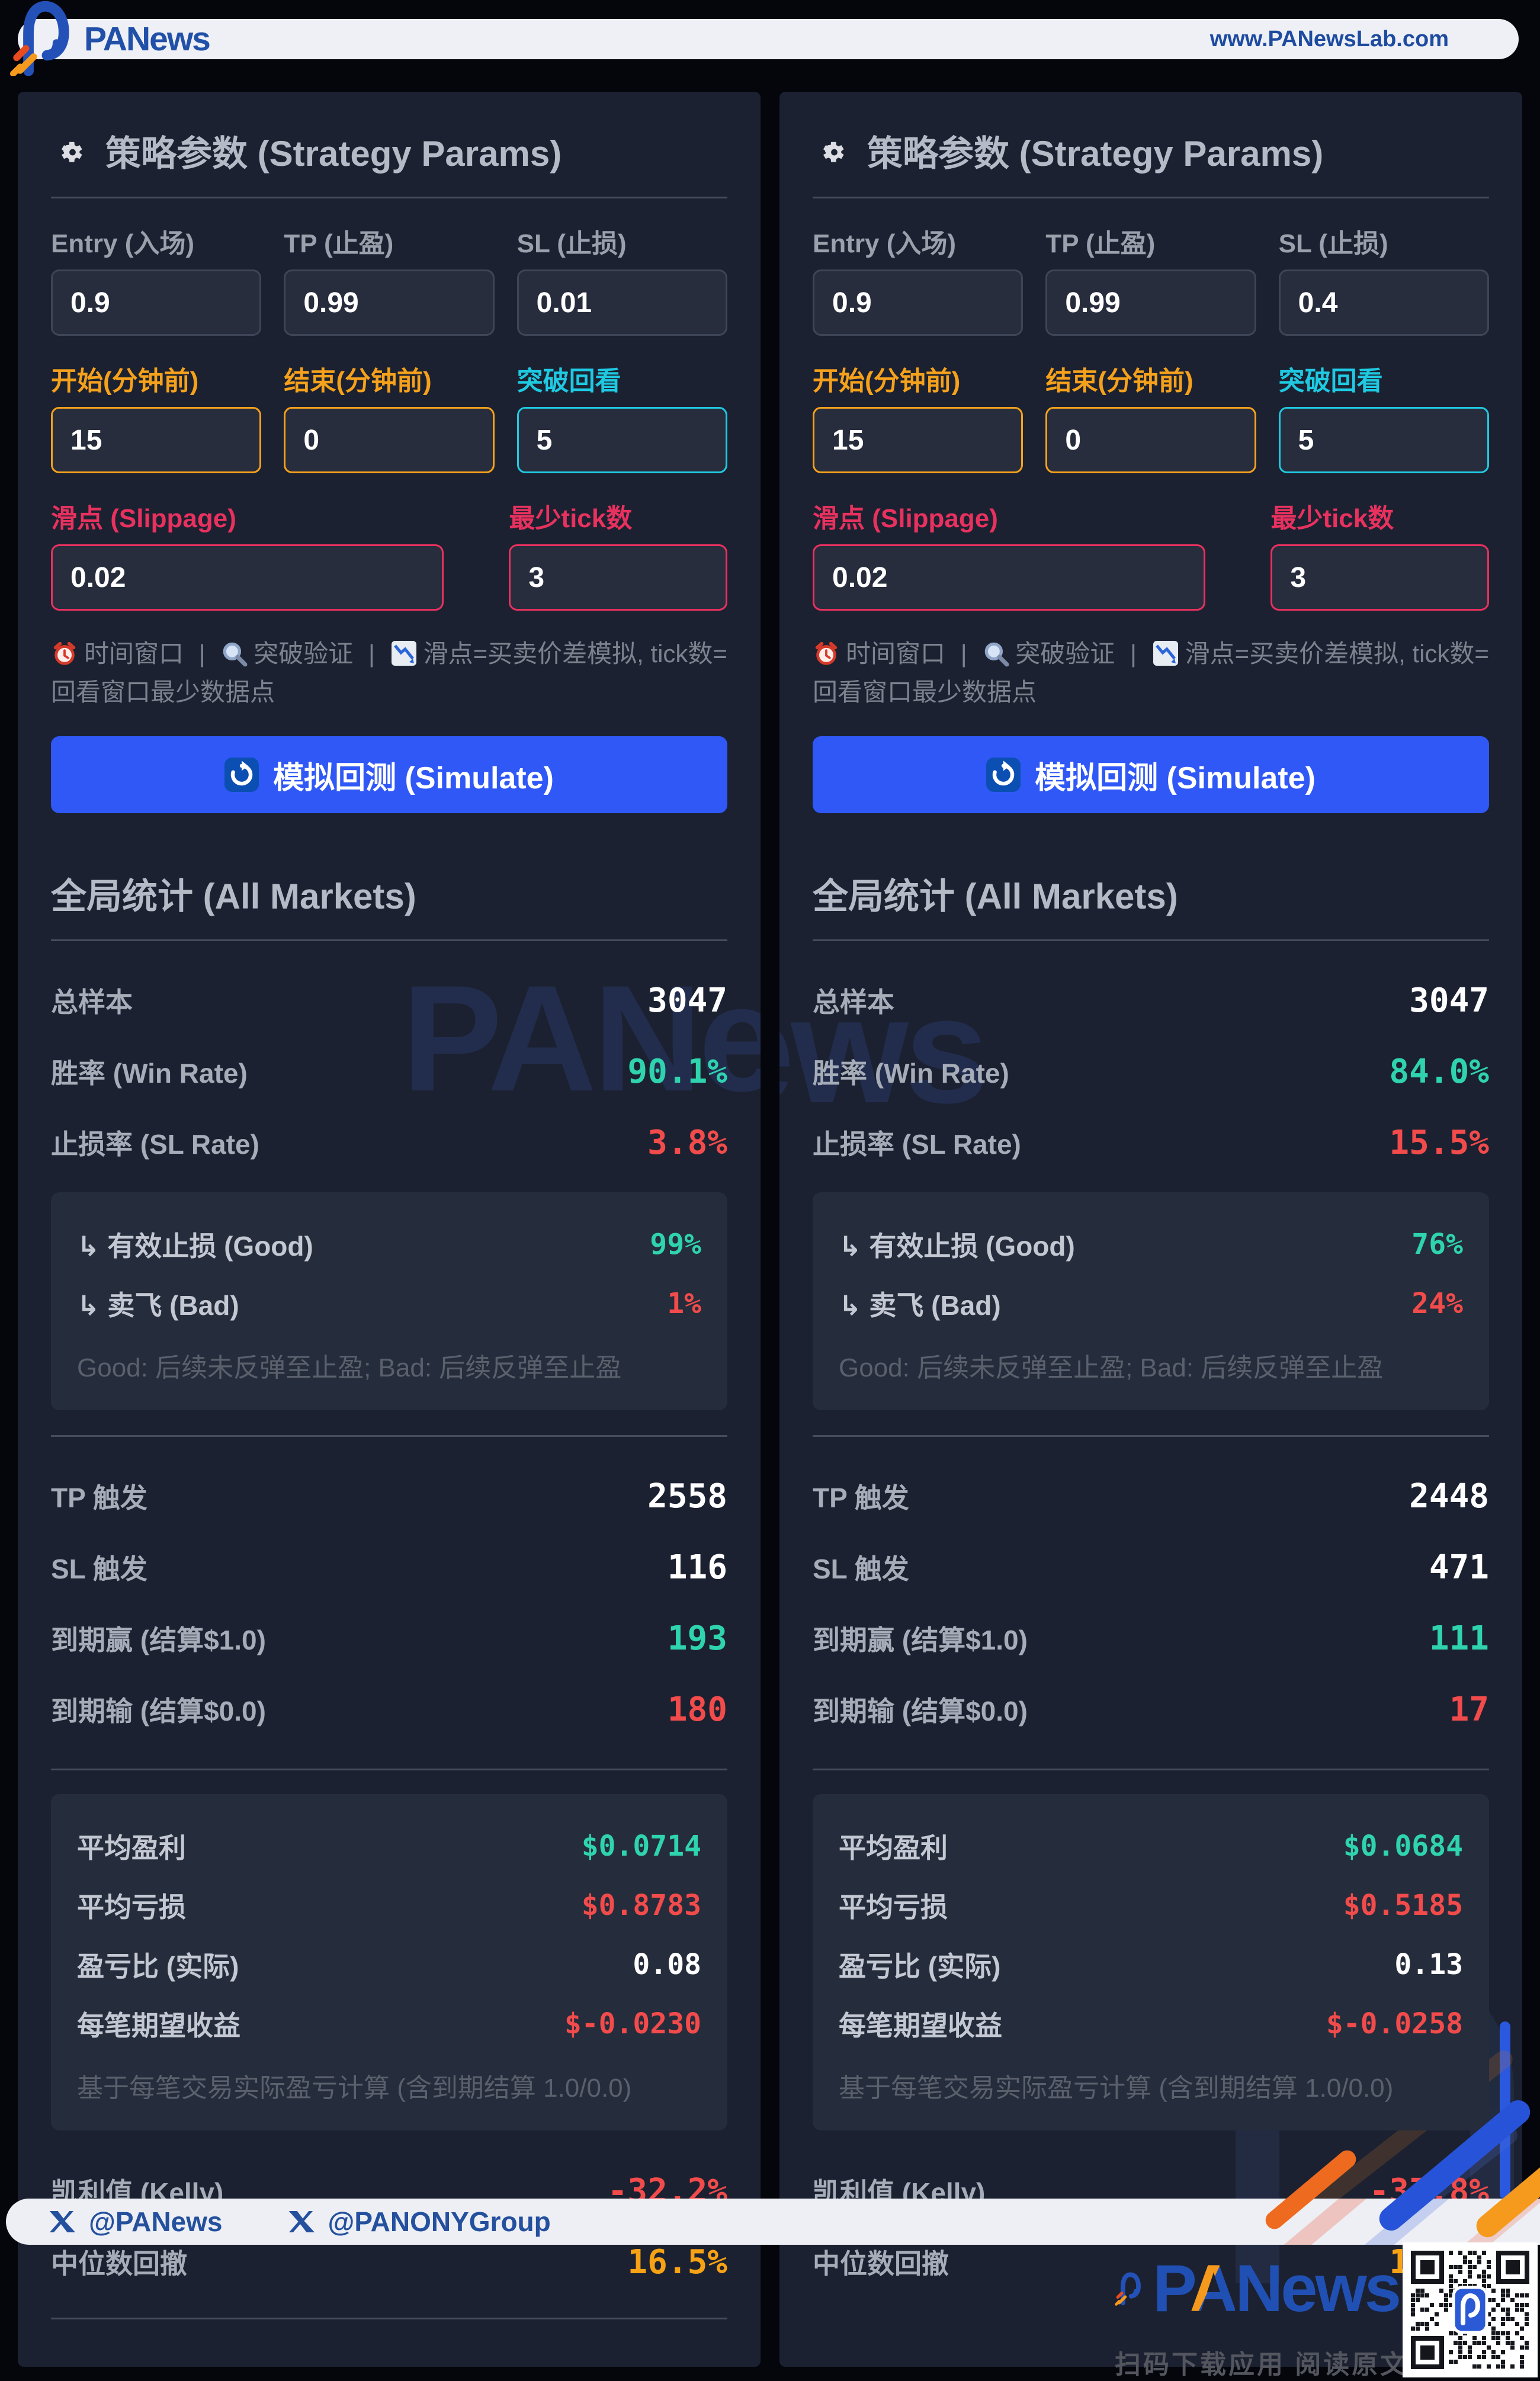  Describe the element at coordinates (768, 39) in the screenshot. I see `header-bar: PANews www.PANewsLab.com` at that location.